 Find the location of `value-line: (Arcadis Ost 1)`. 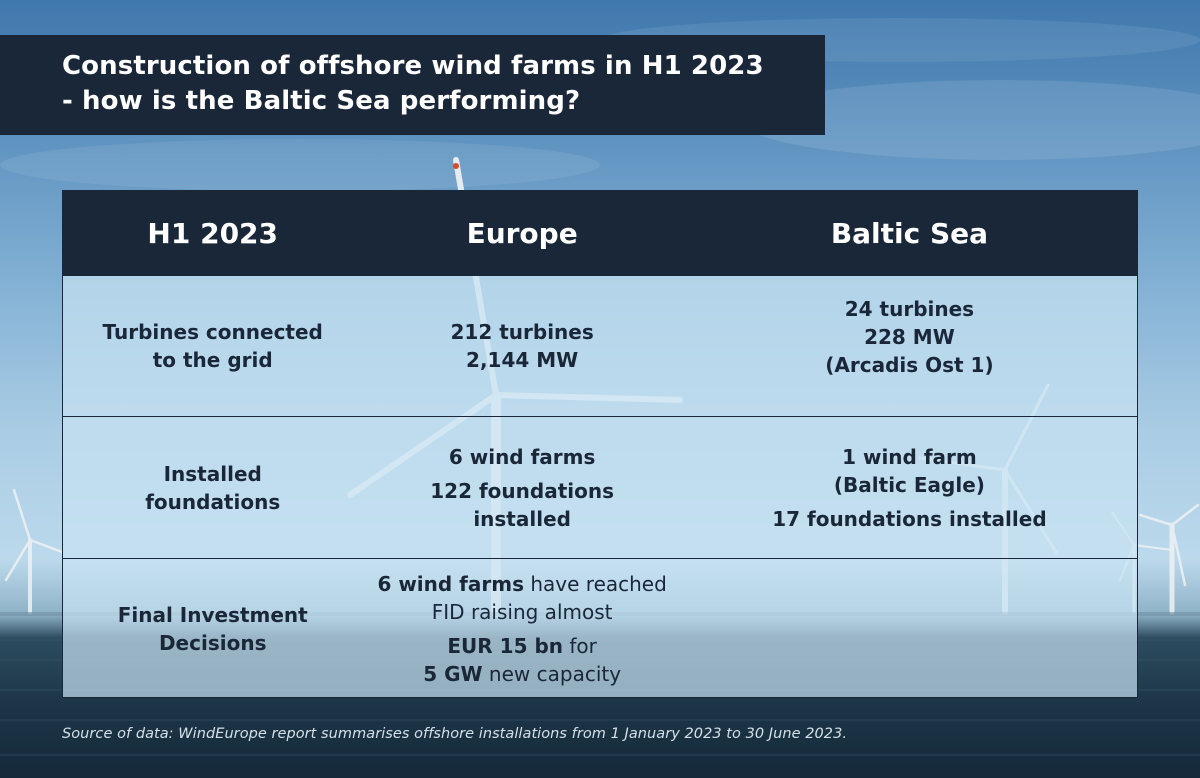

value-line: (Arcadis Ost 1) is located at coordinates (909, 365).